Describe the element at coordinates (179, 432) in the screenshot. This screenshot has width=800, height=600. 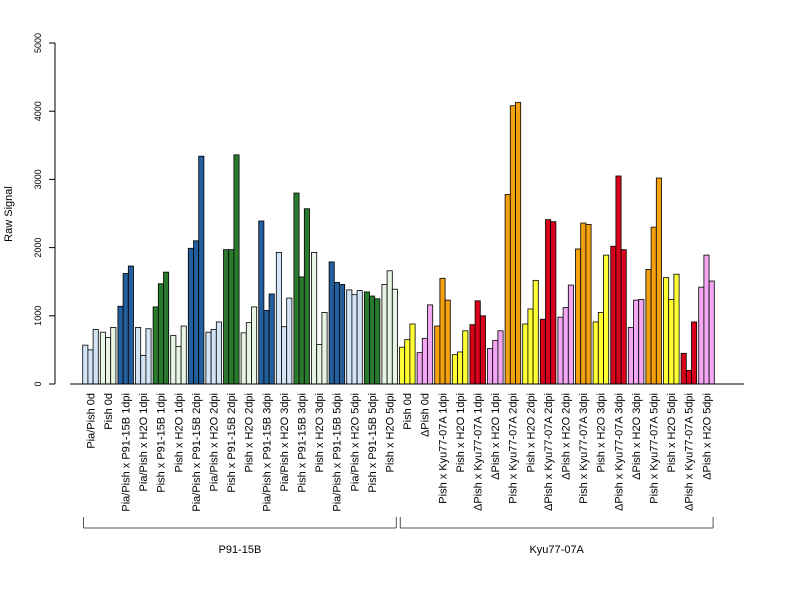
I see `x-tick-label: Pish x H2O 1dpi` at that location.